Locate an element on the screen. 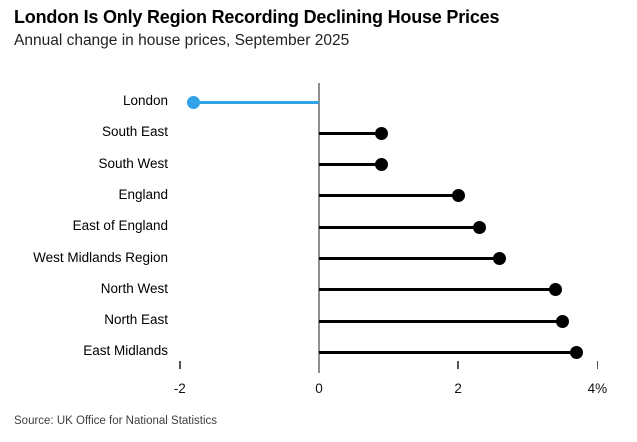 This screenshot has width=637, height=442. category-label: East Midlands is located at coordinates (125, 351).